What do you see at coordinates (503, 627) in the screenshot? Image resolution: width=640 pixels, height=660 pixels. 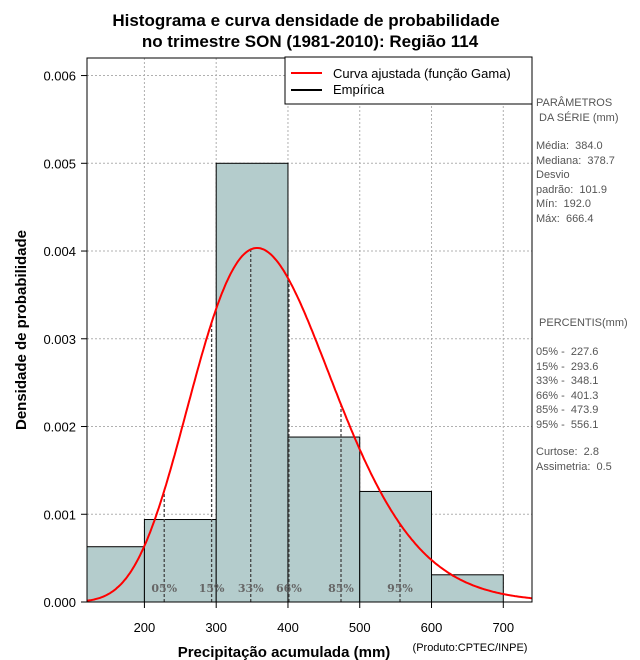 I see `x-tick-label: 700` at bounding box center [503, 627].